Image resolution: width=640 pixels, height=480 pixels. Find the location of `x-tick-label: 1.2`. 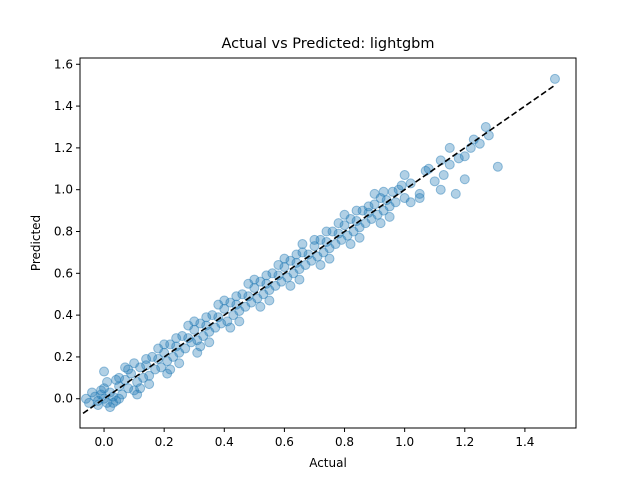

x-tick-label: 1.2 is located at coordinates (464, 442).